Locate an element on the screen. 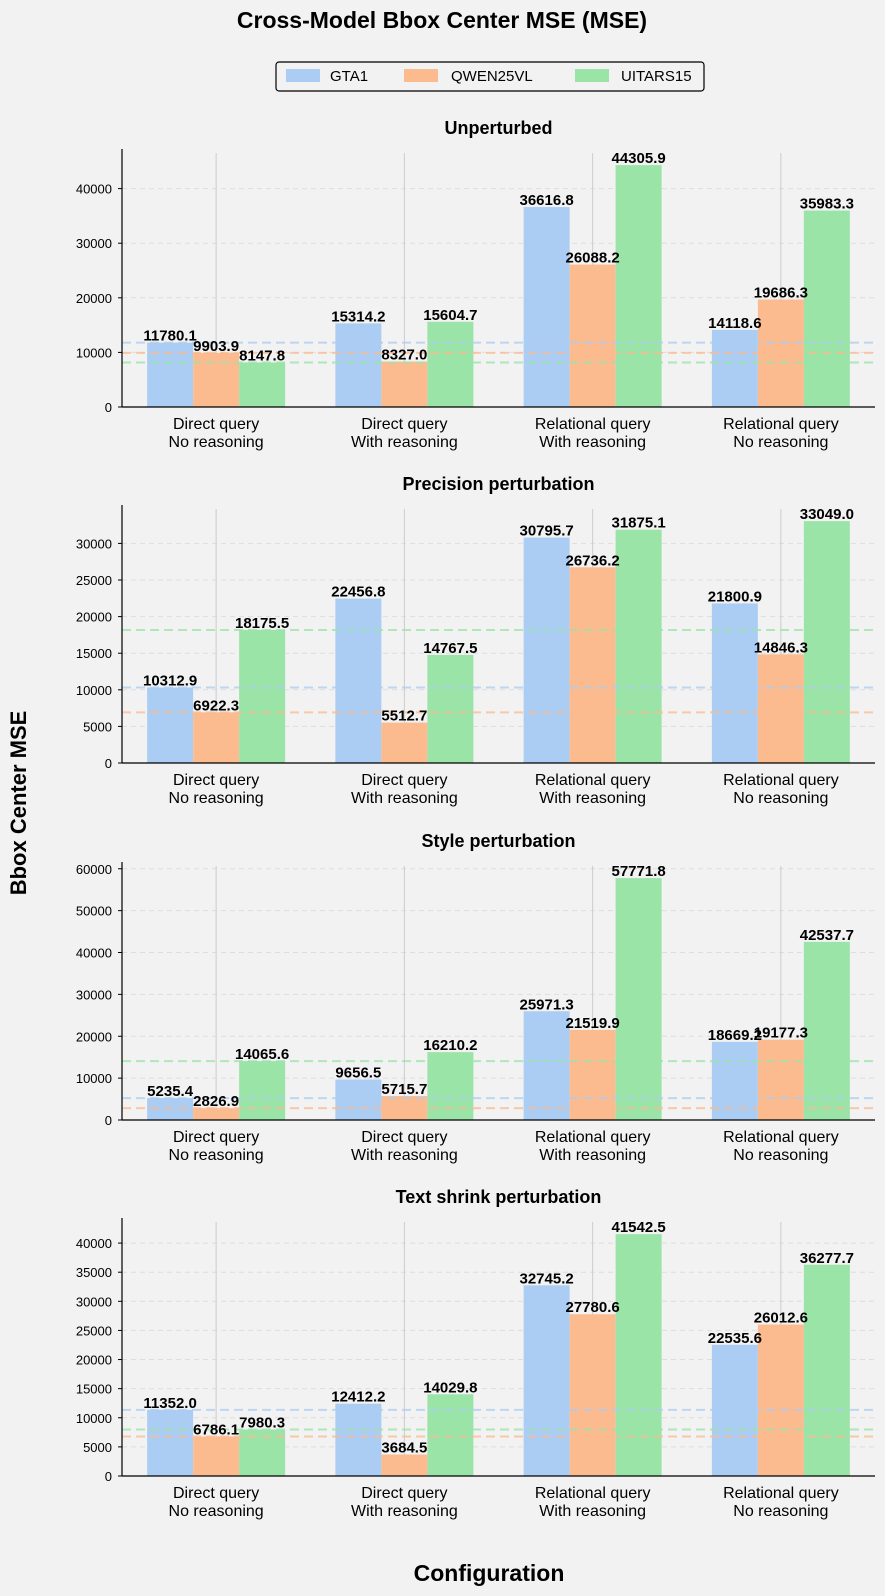  data-label: 14065.6 is located at coordinates (262, 1054).